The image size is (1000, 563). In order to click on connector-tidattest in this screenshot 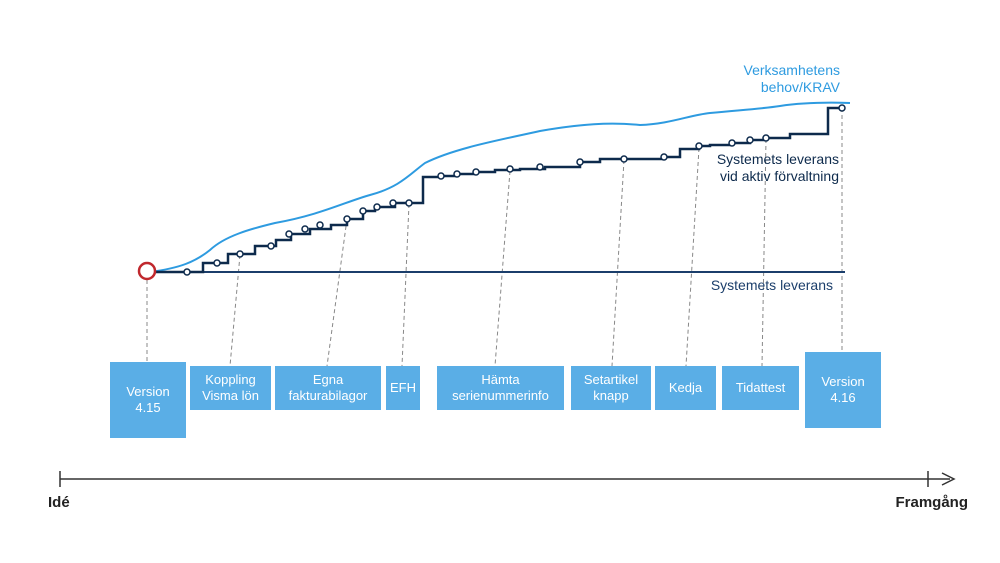, I will do `click(764, 252)`.